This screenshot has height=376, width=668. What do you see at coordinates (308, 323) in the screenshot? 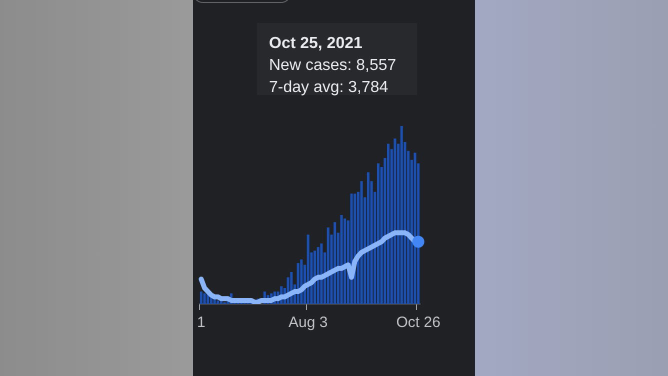
I see `x-tick-label: Aug 3` at bounding box center [308, 323].